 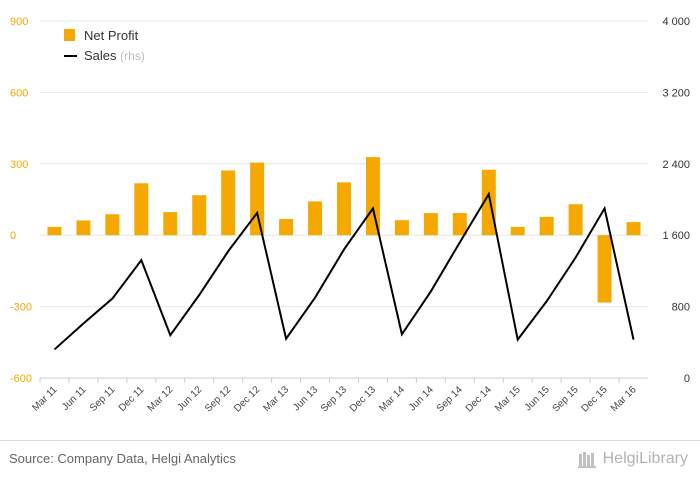 What do you see at coordinates (676, 200) in the screenshot?
I see `y-axis-right: 4 000 3 200 2 400 1 600 800 0` at bounding box center [676, 200].